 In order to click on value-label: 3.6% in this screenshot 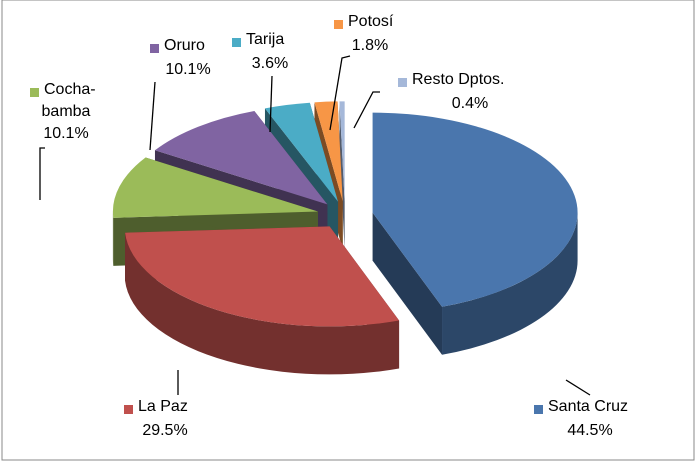, I will do `click(270, 63)`.